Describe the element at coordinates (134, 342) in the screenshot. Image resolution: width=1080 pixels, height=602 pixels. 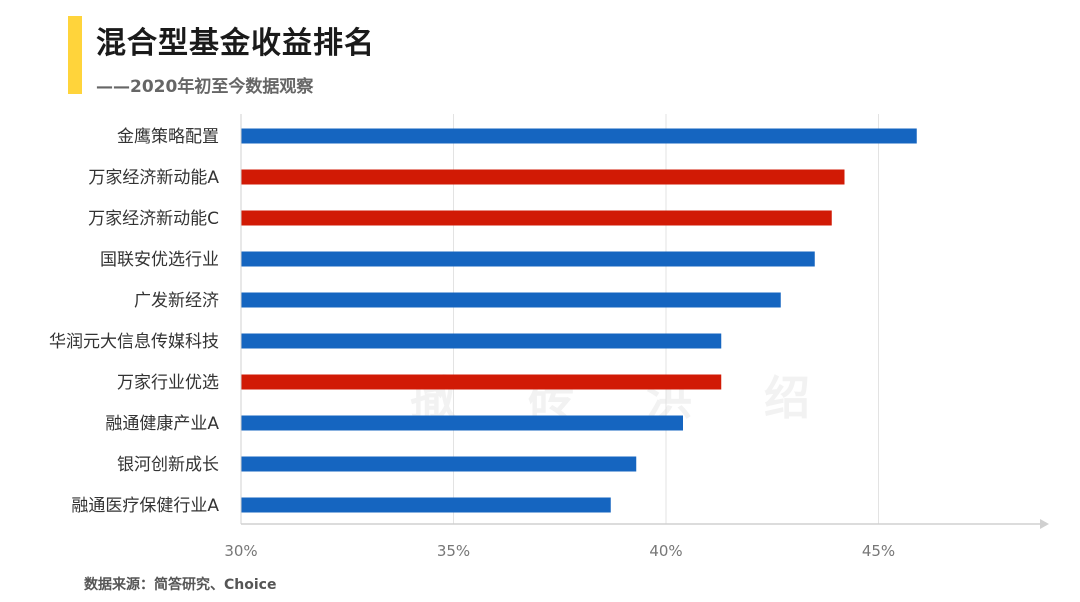
I see `category-label: 华润元大信息传媒科技` at that location.